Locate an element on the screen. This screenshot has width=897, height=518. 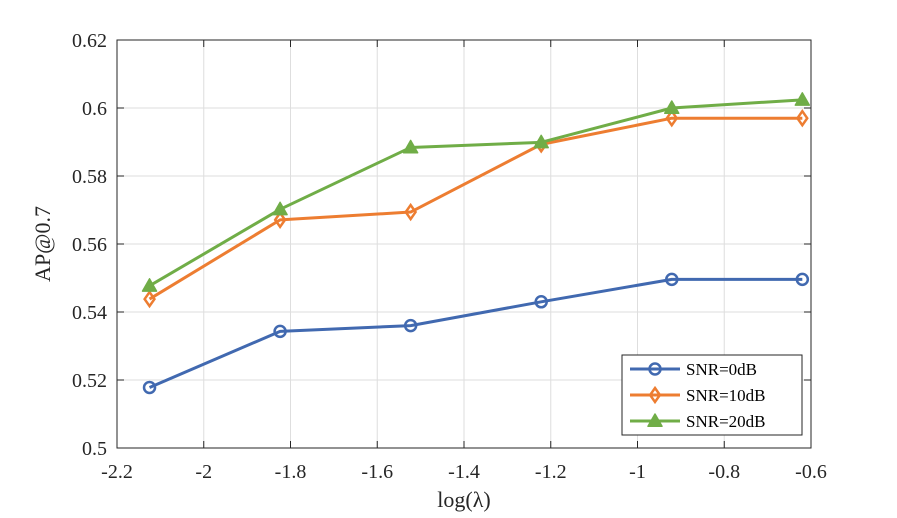
legend: SNR=0dB SNR=10dB SNR=20dB is located at coordinates (712, 395).